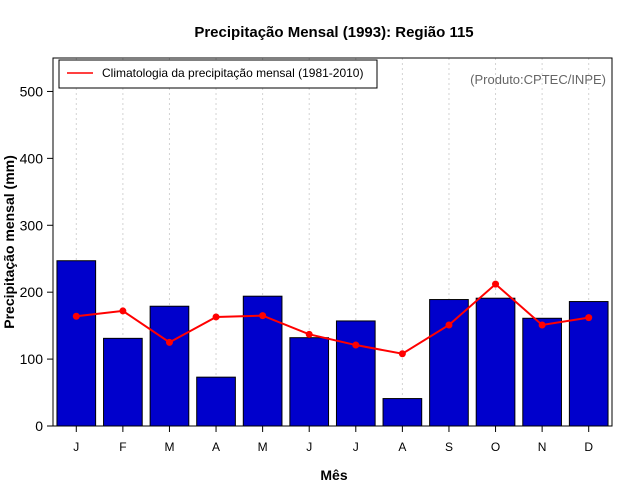  Describe the element at coordinates (32, 91) in the screenshot. I see `y-tick-label: 500` at that location.